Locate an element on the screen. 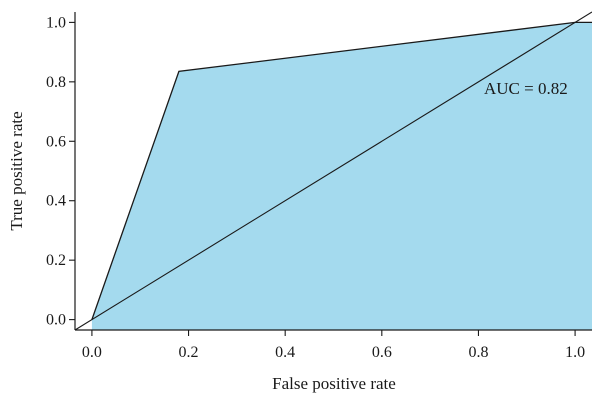  x-tick-label: 0.8 is located at coordinates (478, 352).